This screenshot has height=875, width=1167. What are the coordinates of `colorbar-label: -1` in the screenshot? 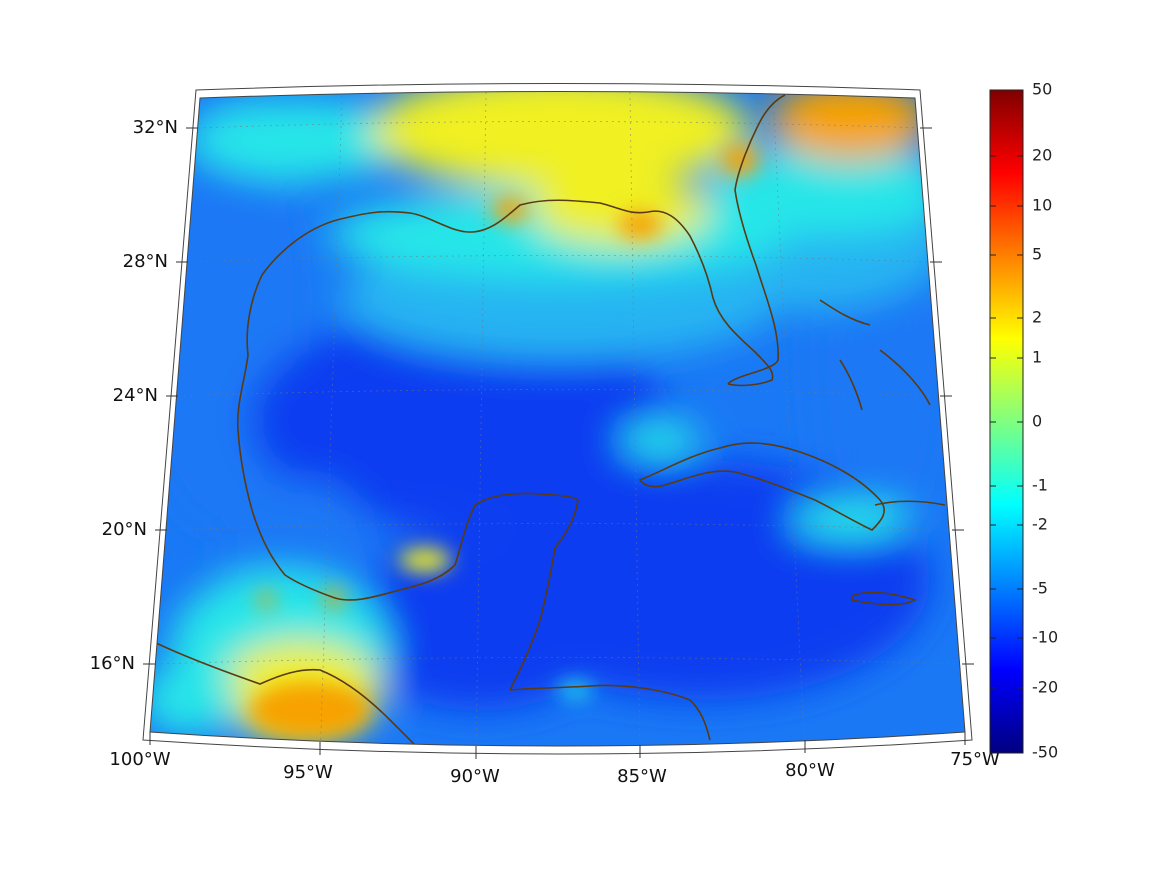 It's located at (1040, 485).